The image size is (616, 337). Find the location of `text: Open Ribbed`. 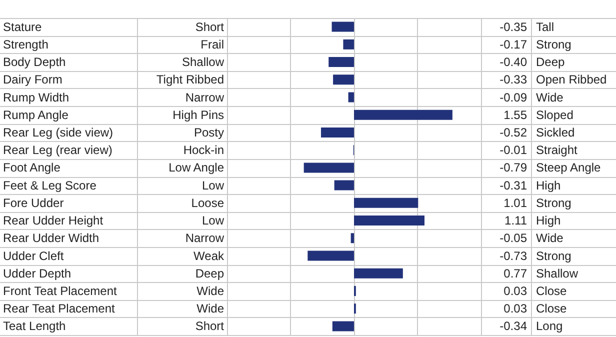

text: Open Ribbed is located at coordinates (571, 79).